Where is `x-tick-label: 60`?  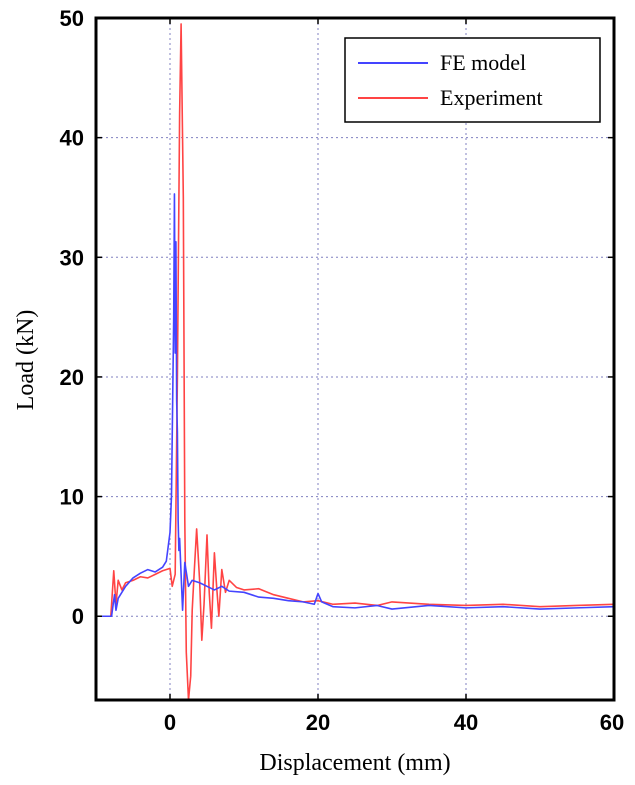
x-tick-label: 60 is located at coordinates (612, 722).